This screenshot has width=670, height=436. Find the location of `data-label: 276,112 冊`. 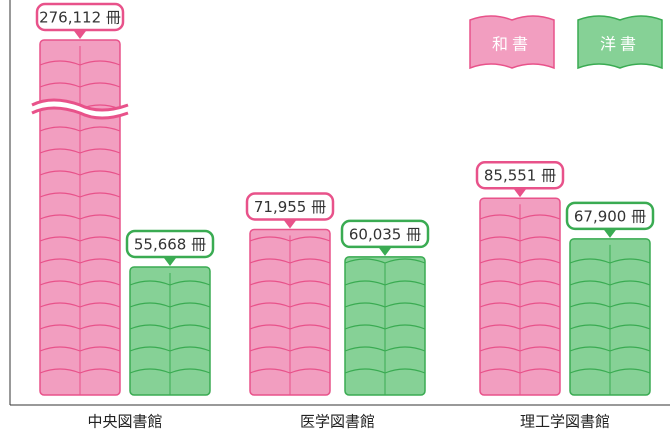

data-label: 276,112 冊 is located at coordinates (80, 18).